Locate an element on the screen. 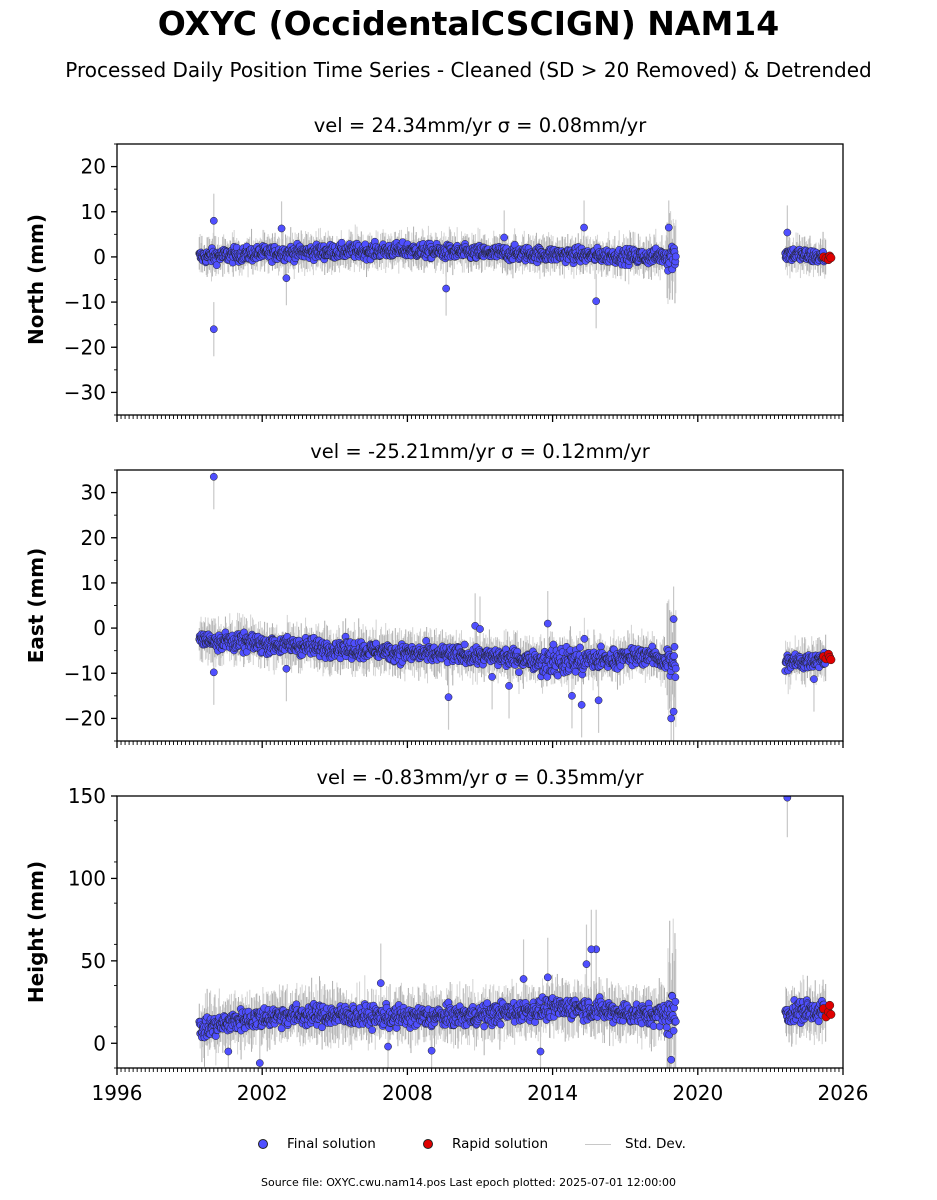  plot-area is located at coordinates (515, 275).